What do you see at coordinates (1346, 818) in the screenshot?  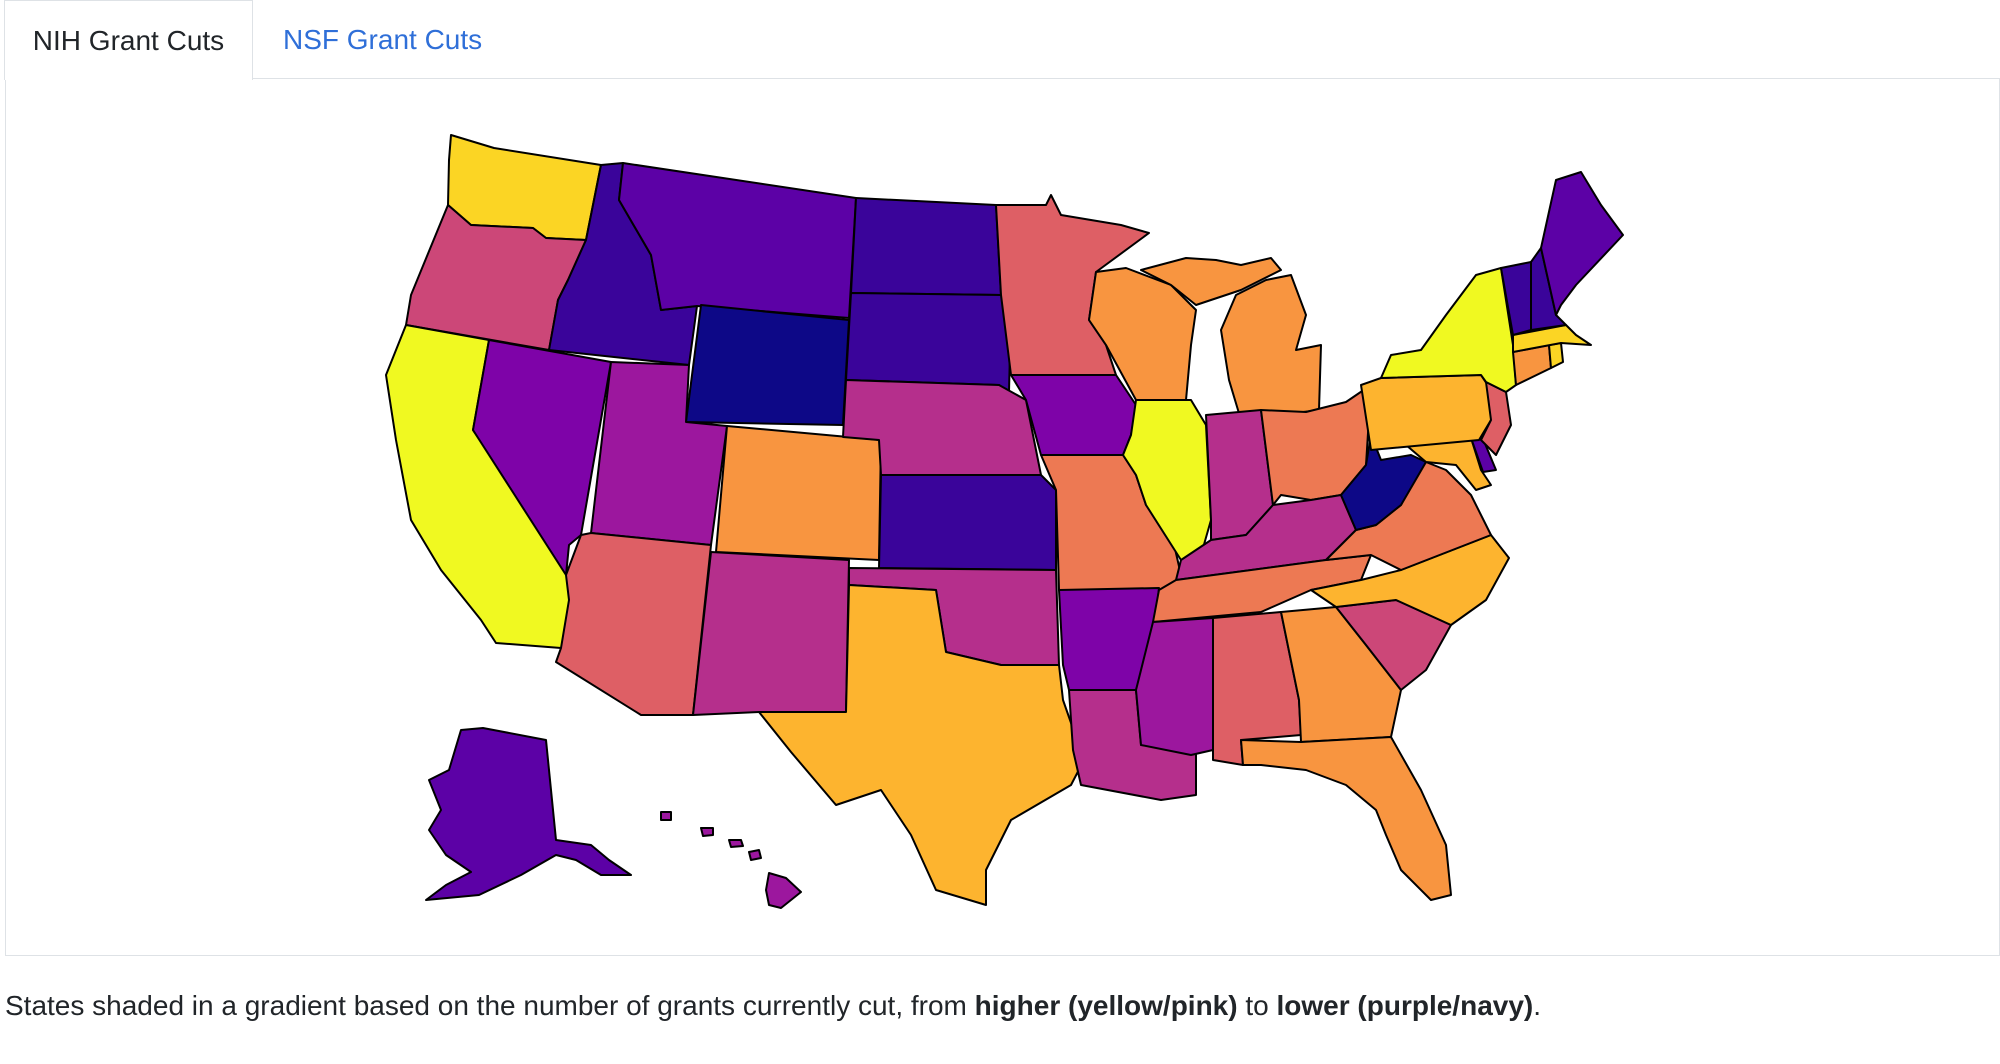 I see `state-fl` at bounding box center [1346, 818].